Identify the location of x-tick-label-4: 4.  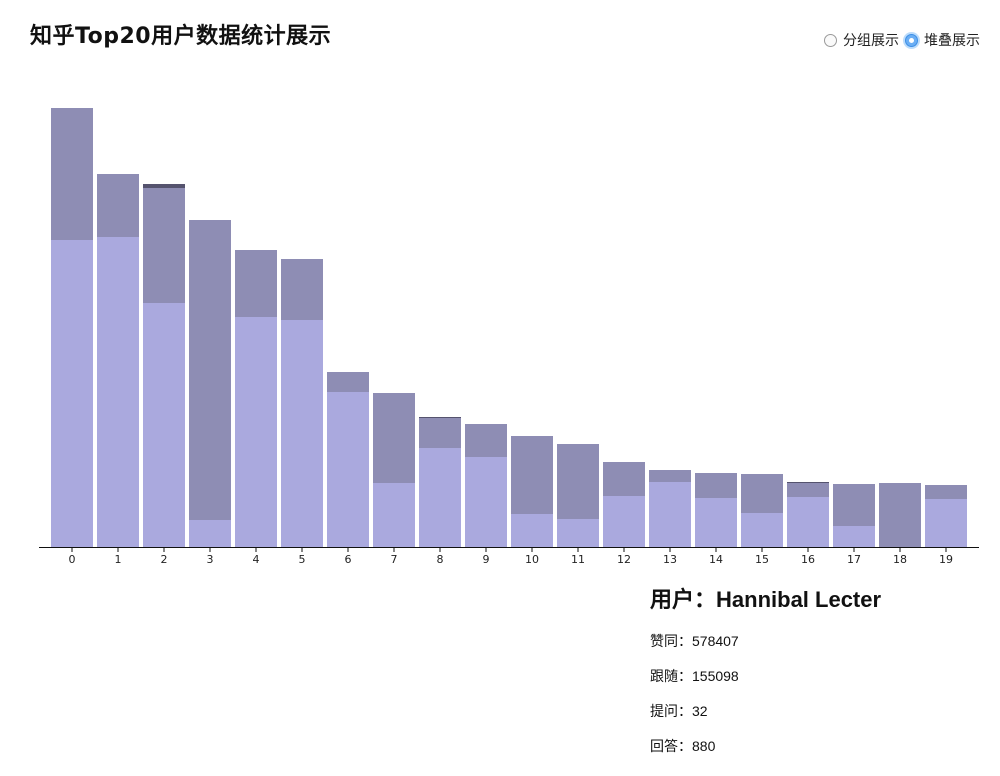
(256, 559).